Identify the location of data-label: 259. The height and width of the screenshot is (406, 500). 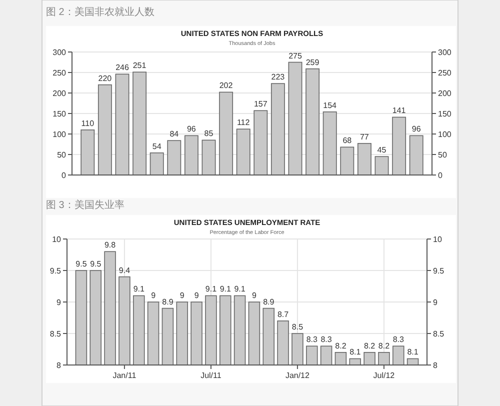
(313, 62).